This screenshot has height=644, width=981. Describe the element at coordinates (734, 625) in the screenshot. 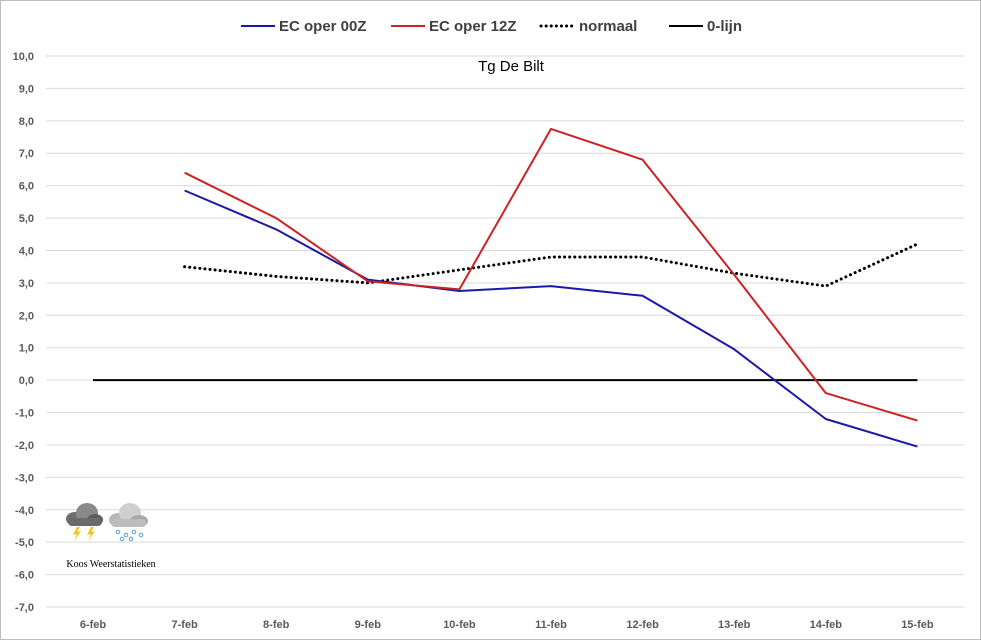

I see `x-tick-label: 13-feb` at that location.